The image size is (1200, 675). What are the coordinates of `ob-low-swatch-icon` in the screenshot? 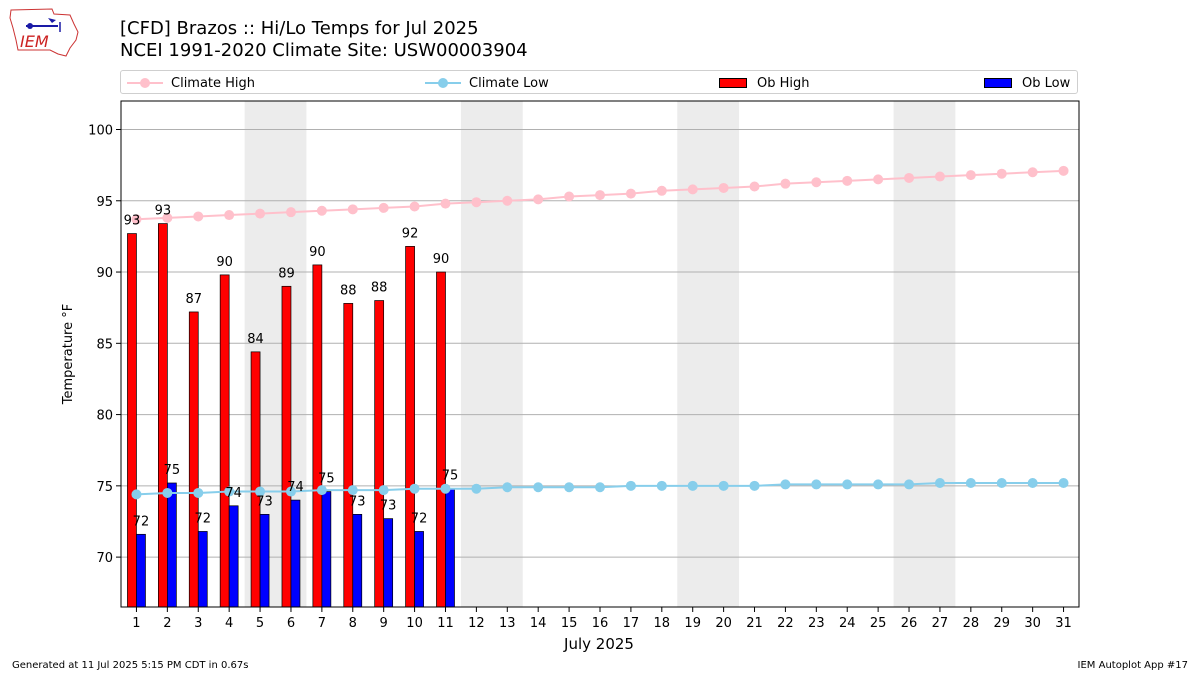 It's located at (998, 83).